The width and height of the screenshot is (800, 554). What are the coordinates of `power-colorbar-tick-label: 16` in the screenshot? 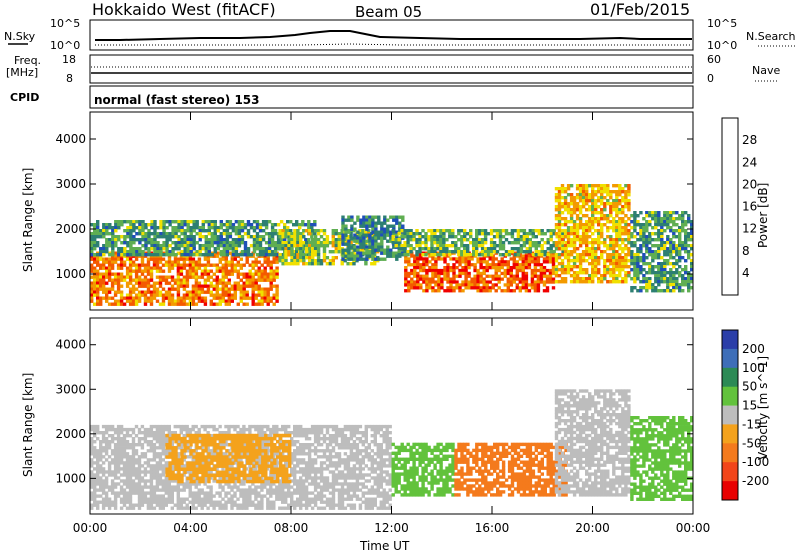 It's located at (749, 207).